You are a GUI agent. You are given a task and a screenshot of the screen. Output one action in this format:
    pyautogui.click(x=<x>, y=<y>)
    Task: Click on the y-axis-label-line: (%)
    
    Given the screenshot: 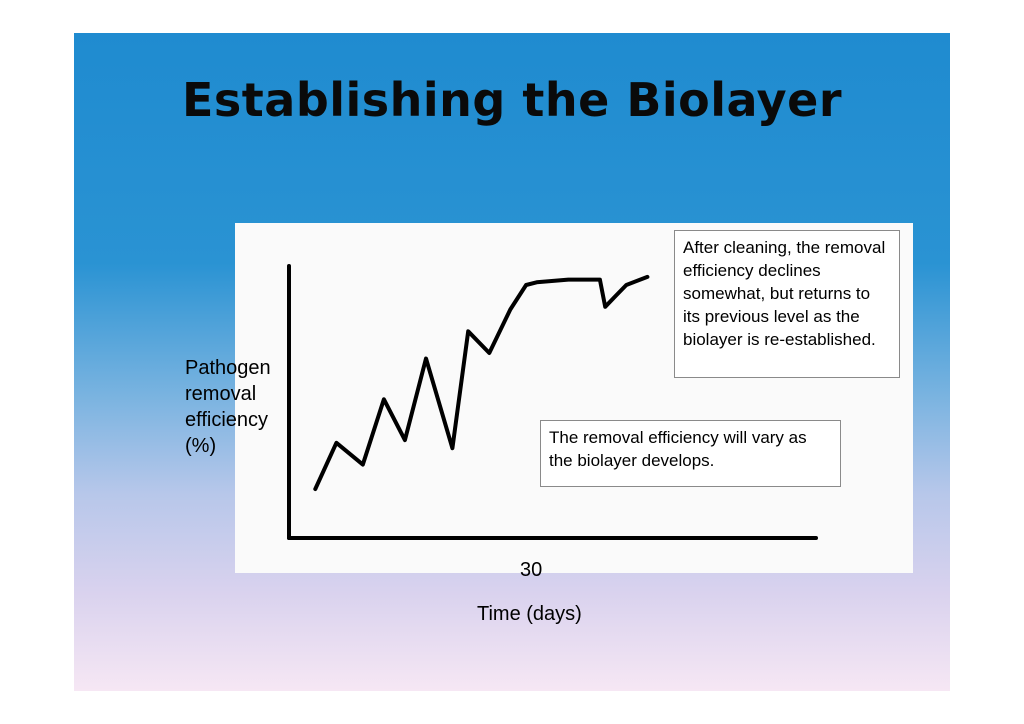 What is the action you would take?
    pyautogui.click(x=201, y=446)
    